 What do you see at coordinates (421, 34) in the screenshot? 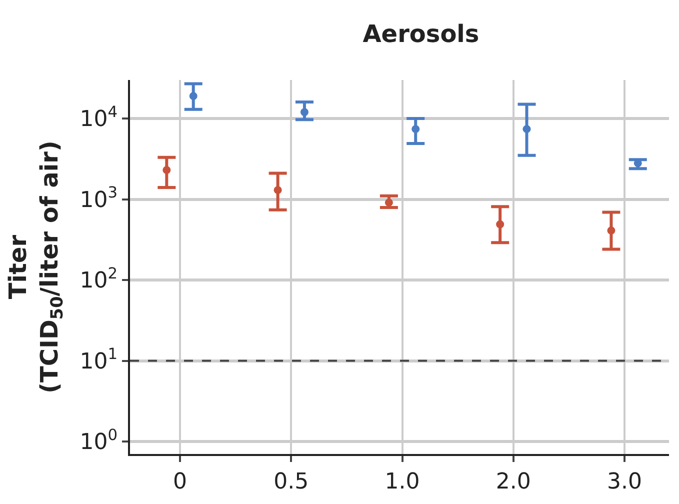
I see `chart-title: Aerosols` at bounding box center [421, 34].